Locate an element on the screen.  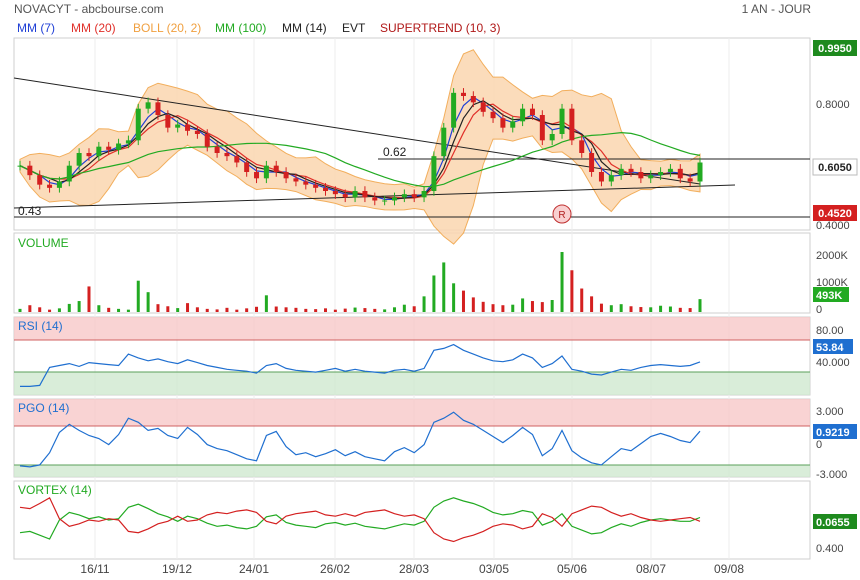
rsi-panel-title: RSI (14) is located at coordinates (40, 326).